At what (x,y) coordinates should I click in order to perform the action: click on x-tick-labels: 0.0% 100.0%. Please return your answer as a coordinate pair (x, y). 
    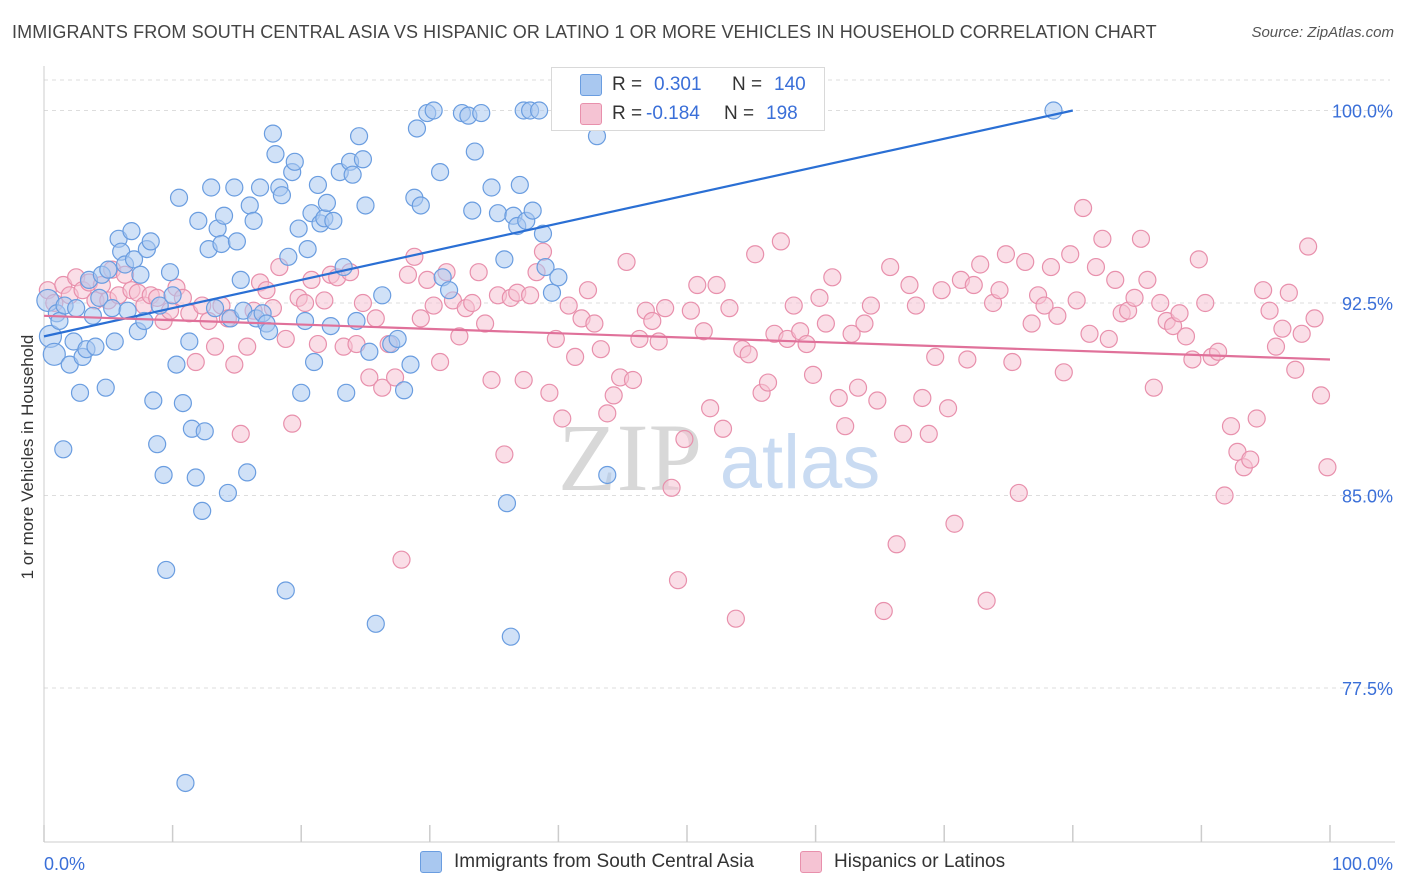
    Looking at the image, I should click on (718, 864).